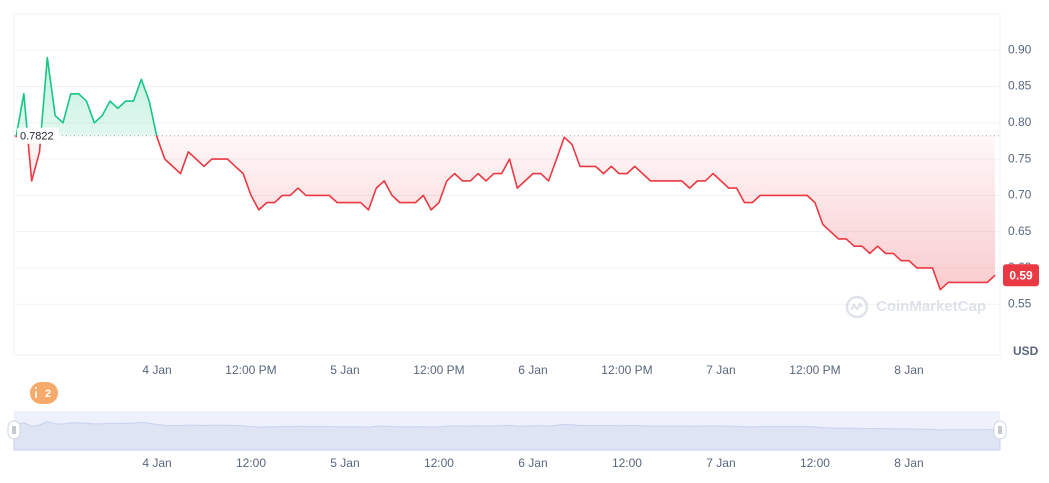  What do you see at coordinates (1020, 231) in the screenshot?
I see `y-tick-label: 0.65` at bounding box center [1020, 231].